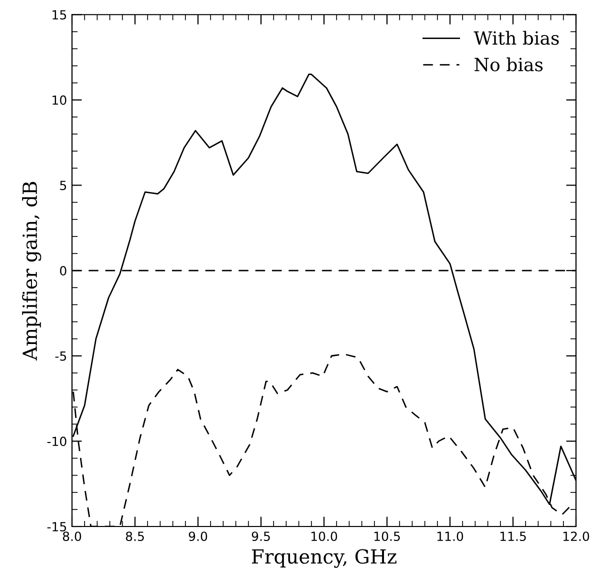 The width and height of the screenshot is (600, 585). Describe the element at coordinates (135, 537) in the screenshot. I see `x-tick-label: 8.5` at that location.